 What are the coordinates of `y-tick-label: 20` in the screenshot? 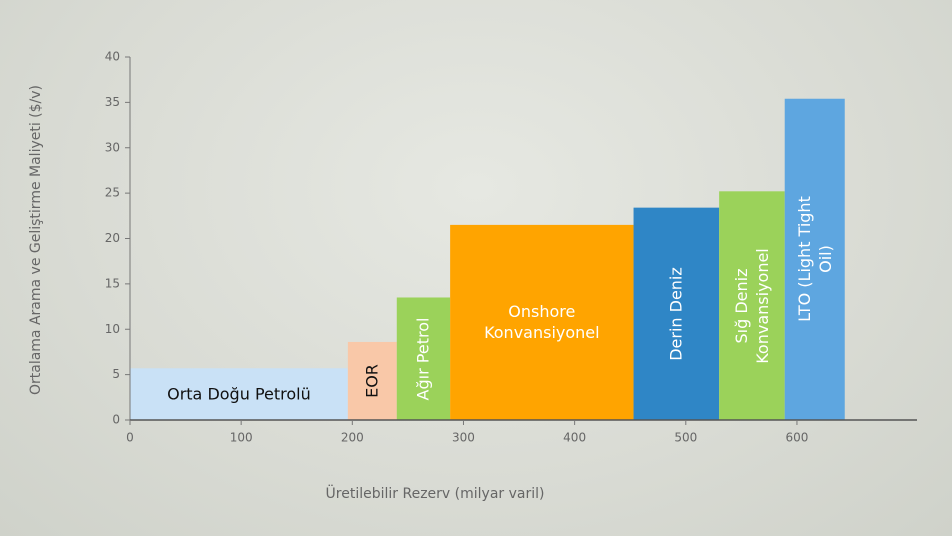 It's located at (112, 238).